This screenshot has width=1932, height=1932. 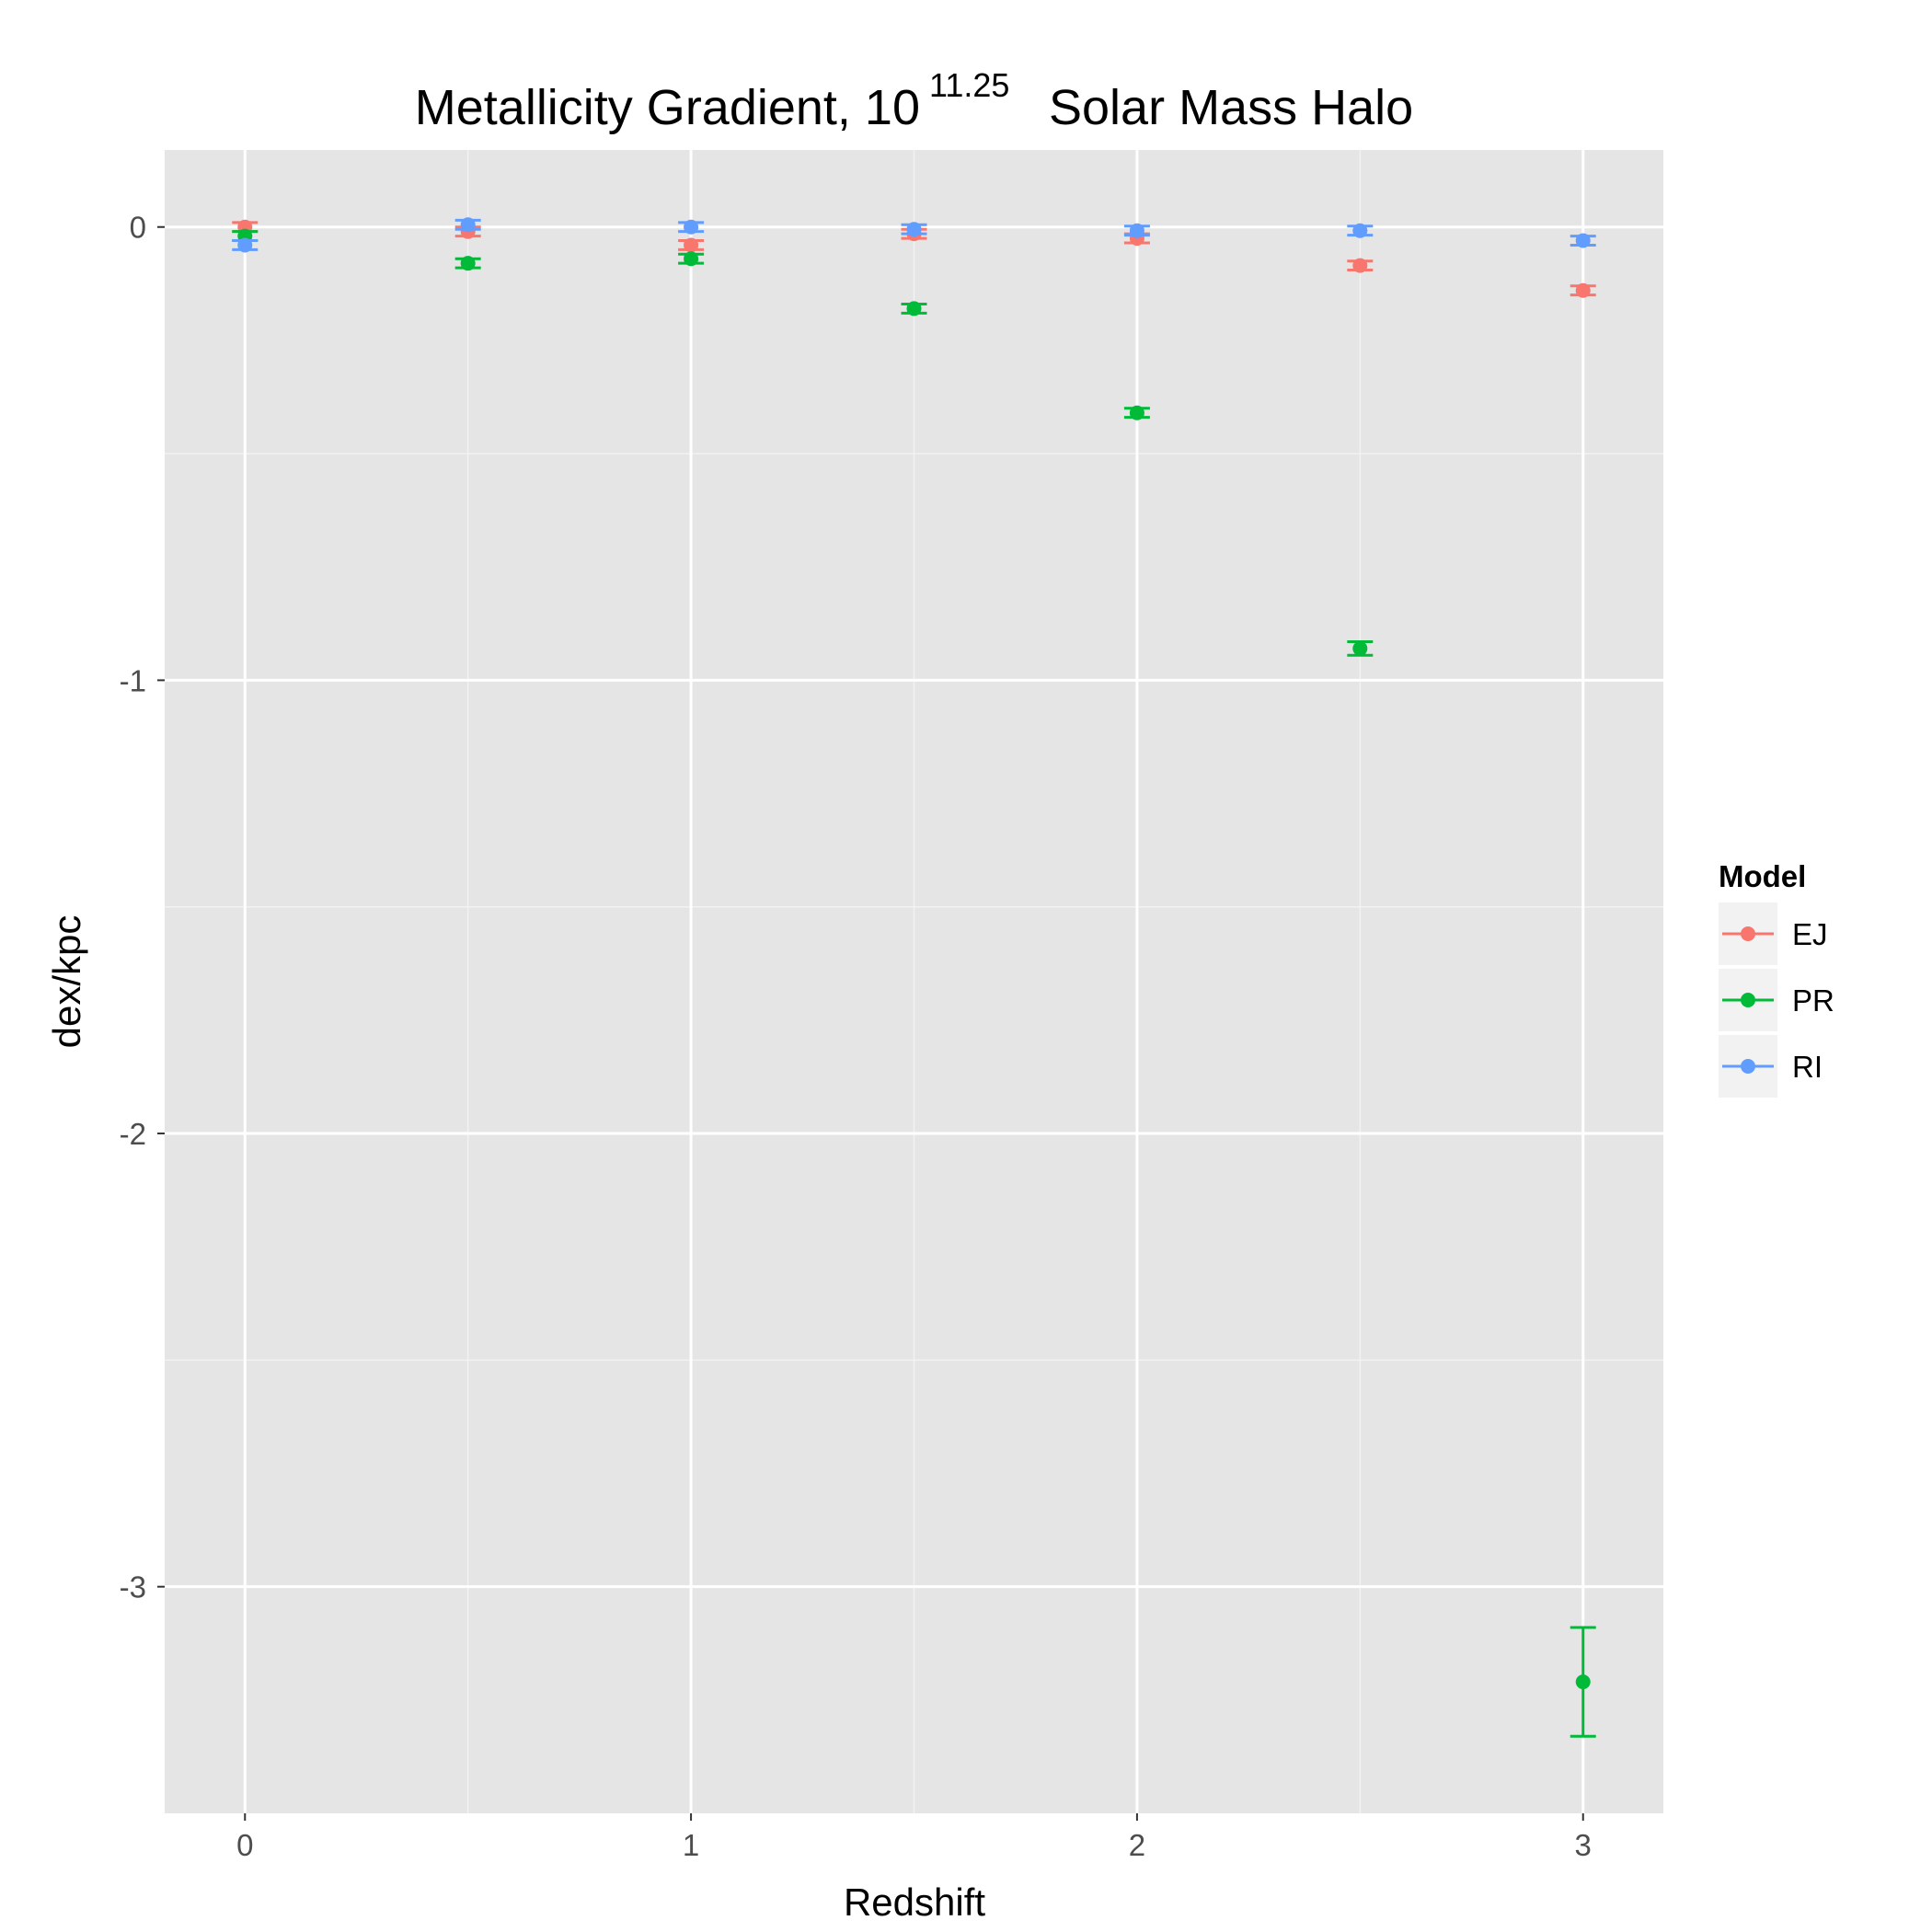 What do you see at coordinates (133, 680) in the screenshot?
I see `y-tick-label: -1` at bounding box center [133, 680].